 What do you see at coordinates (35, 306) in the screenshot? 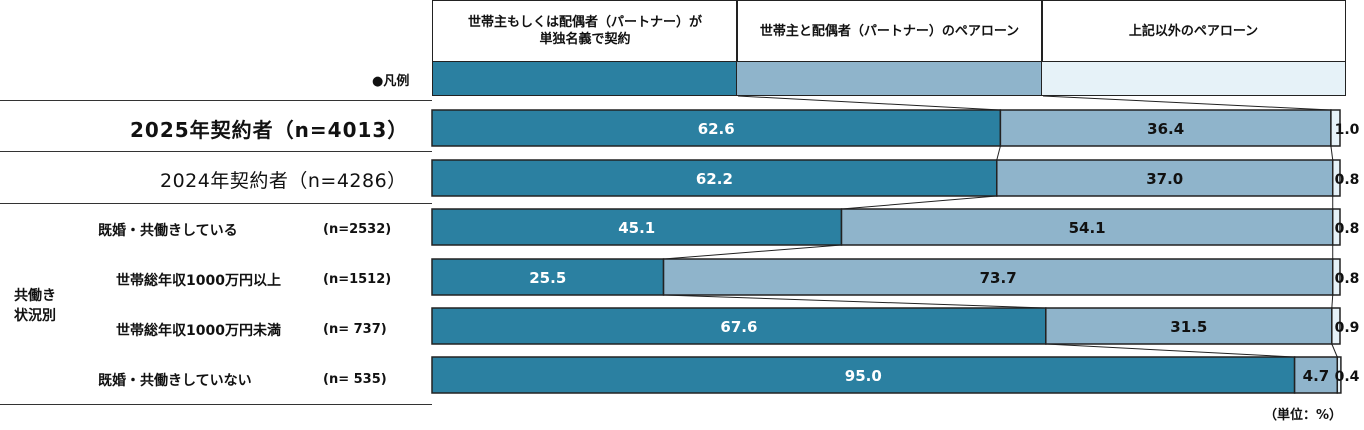
I see `group-label-dual-income-status: 共働き 状況別` at bounding box center [35, 306].